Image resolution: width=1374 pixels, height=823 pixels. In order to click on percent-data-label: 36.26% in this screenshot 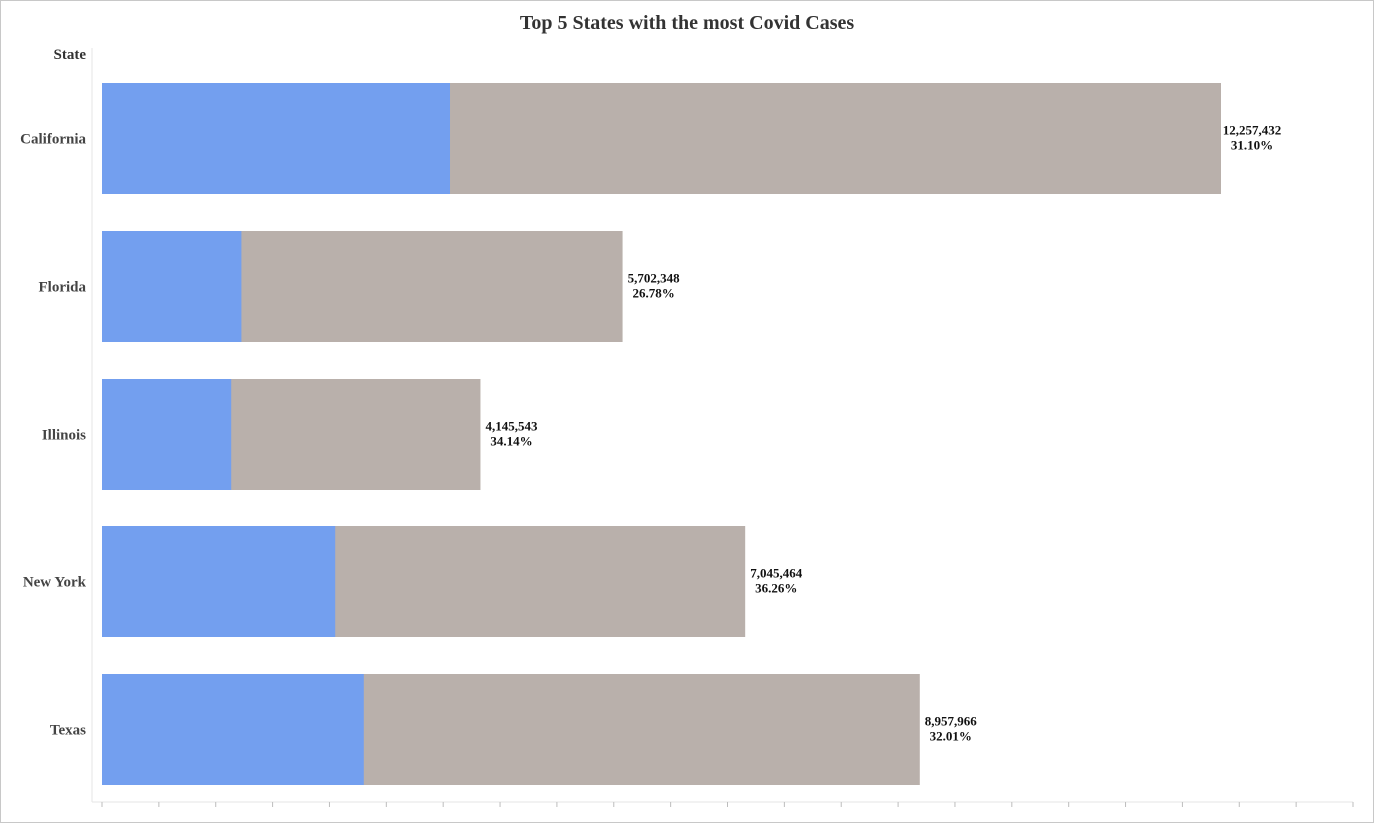, I will do `click(776, 588)`.